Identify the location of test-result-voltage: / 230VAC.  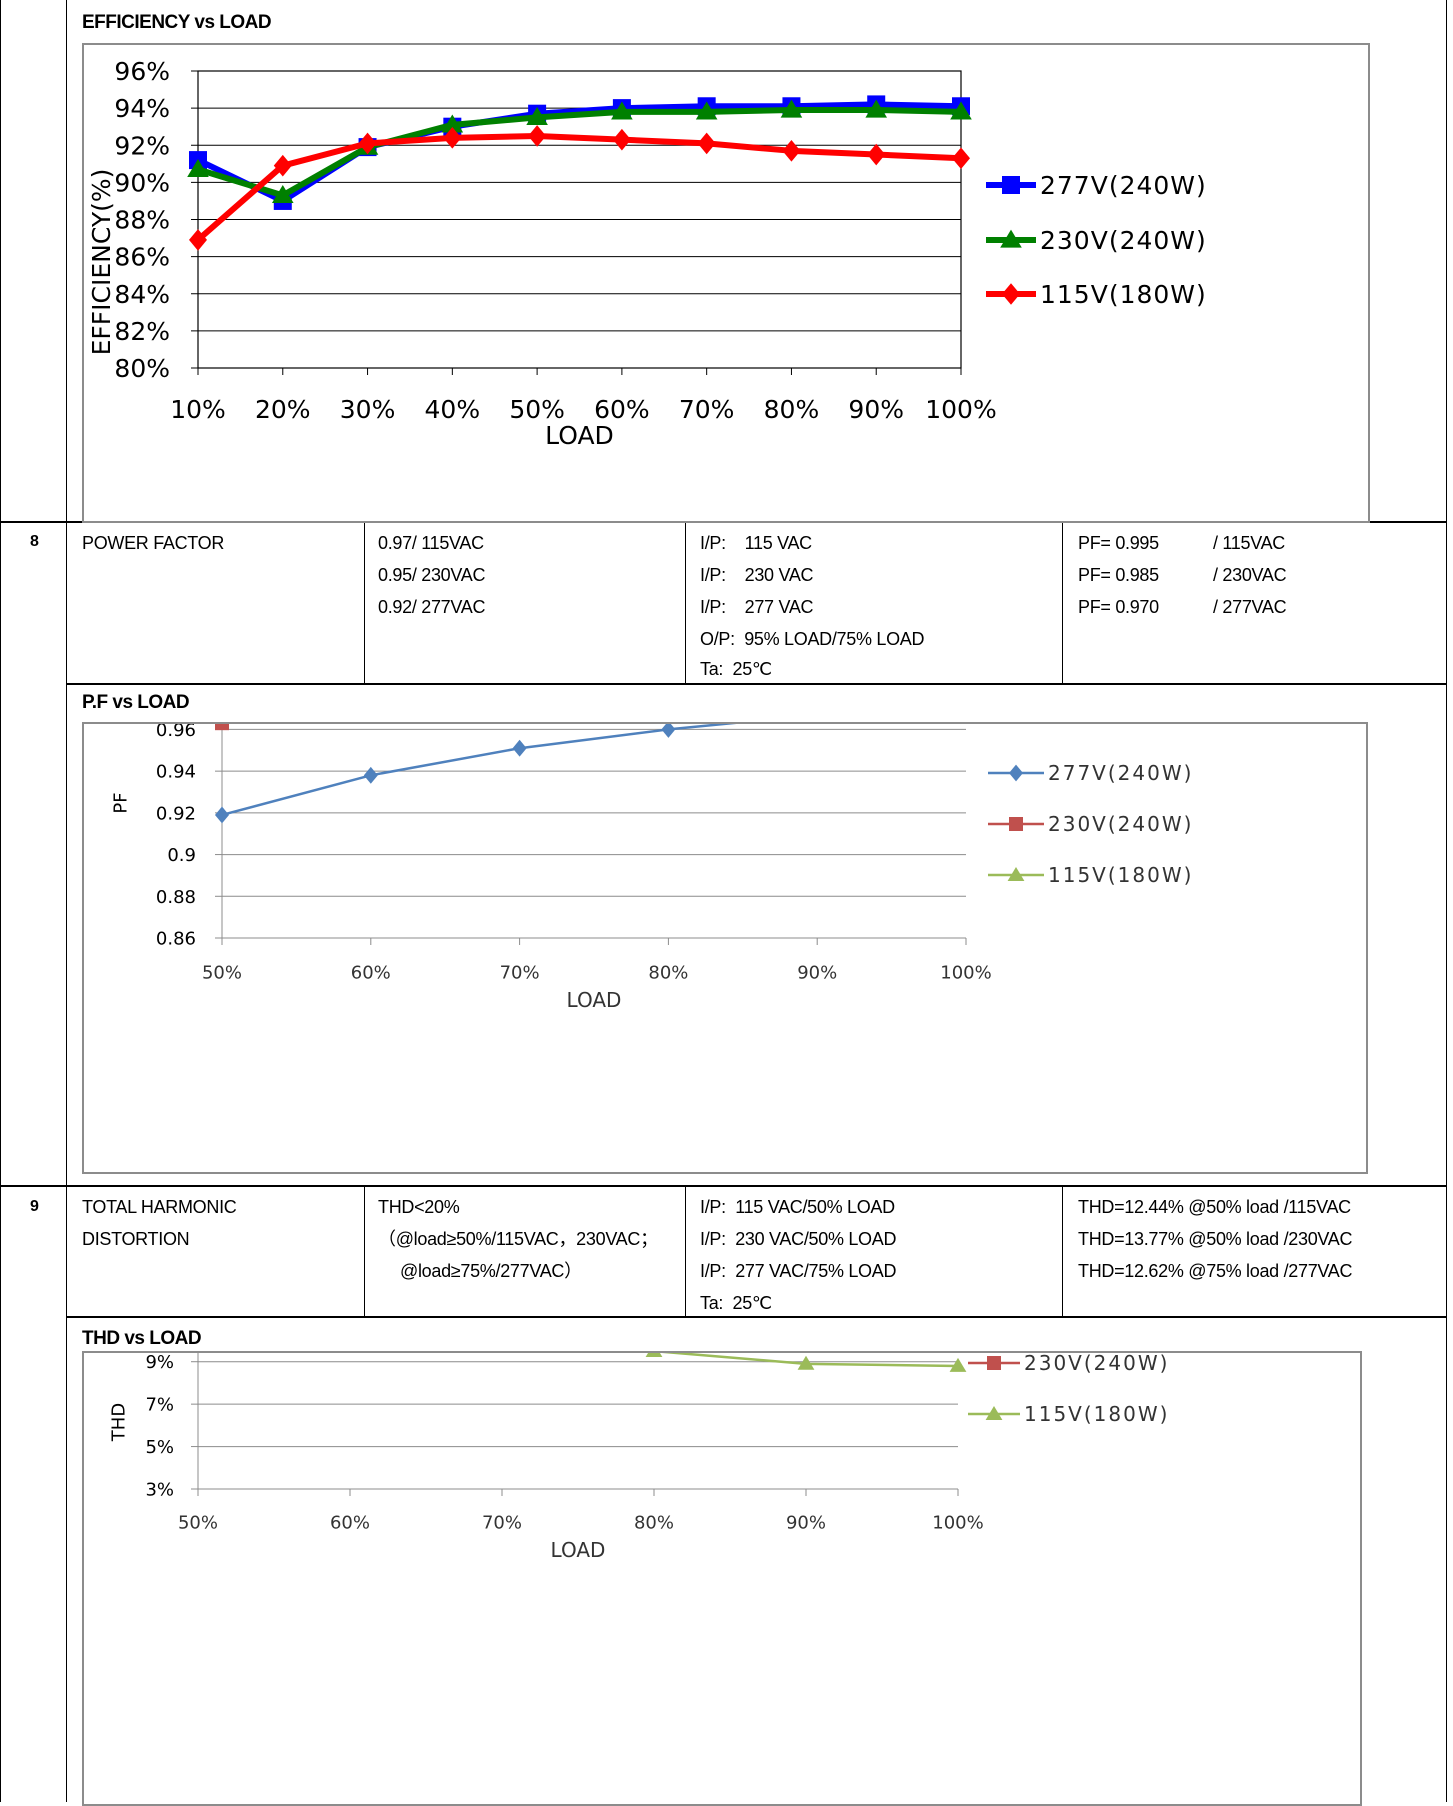
(1250, 575).